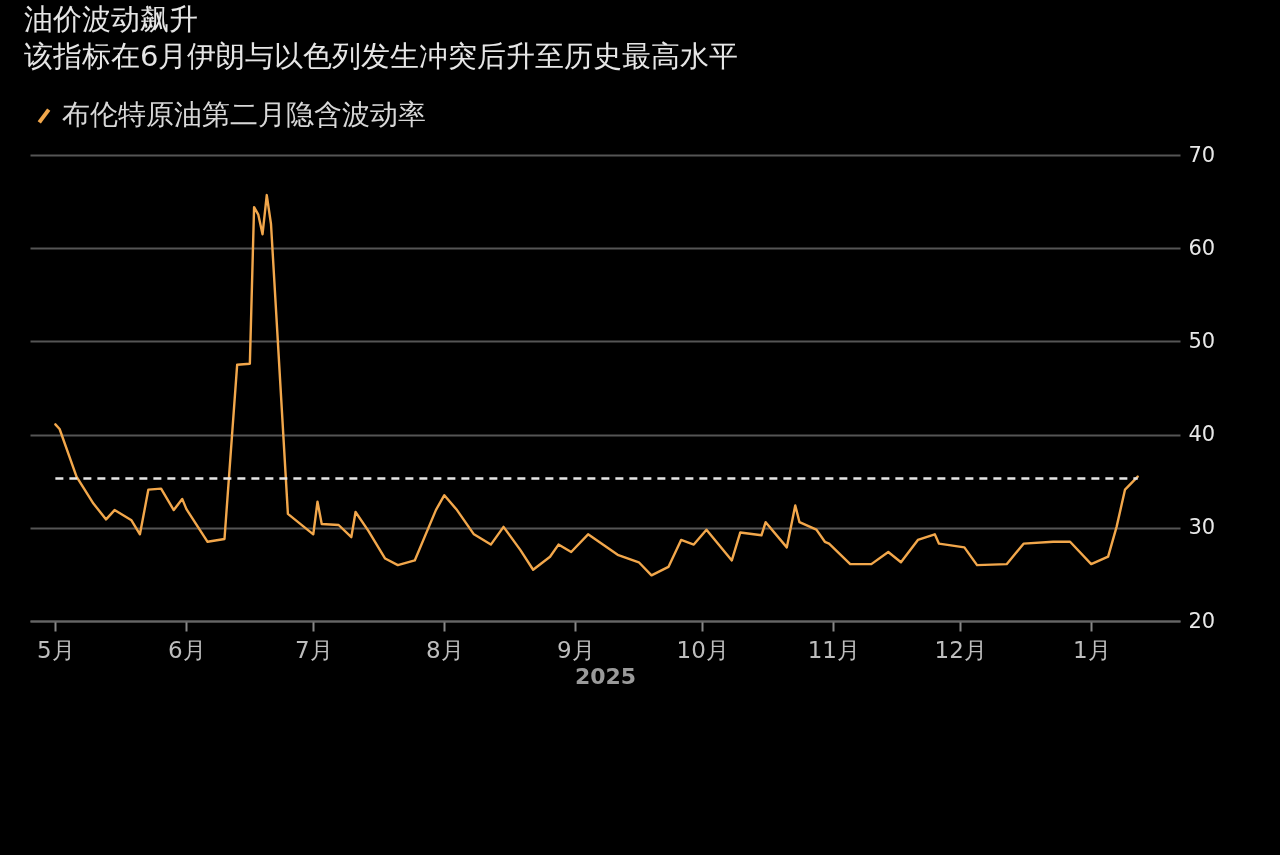 This screenshot has width=1280, height=855. I want to click on x-tick-label: 8月, so click(445, 649).